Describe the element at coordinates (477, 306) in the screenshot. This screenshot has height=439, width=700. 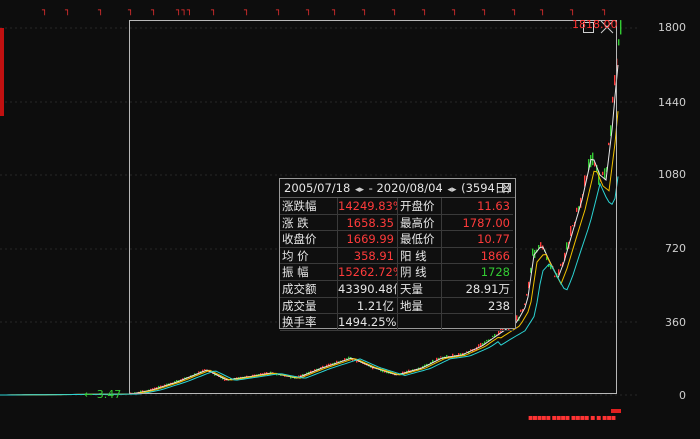
I see `stat-value: 238` at that location.